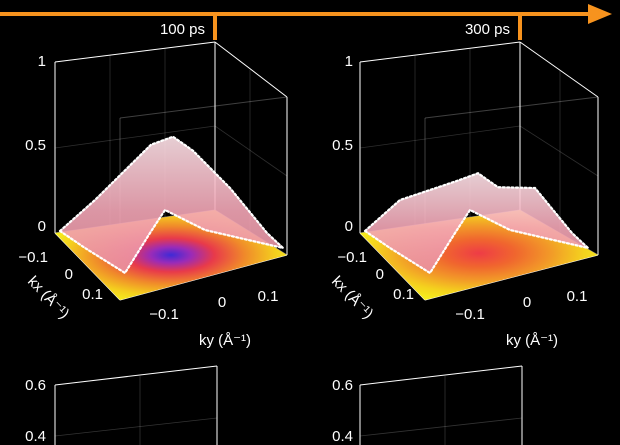 This screenshot has width=620, height=445. What do you see at coordinates (215, 27) in the screenshot?
I see `timeline-tick-100ps` at bounding box center [215, 27].